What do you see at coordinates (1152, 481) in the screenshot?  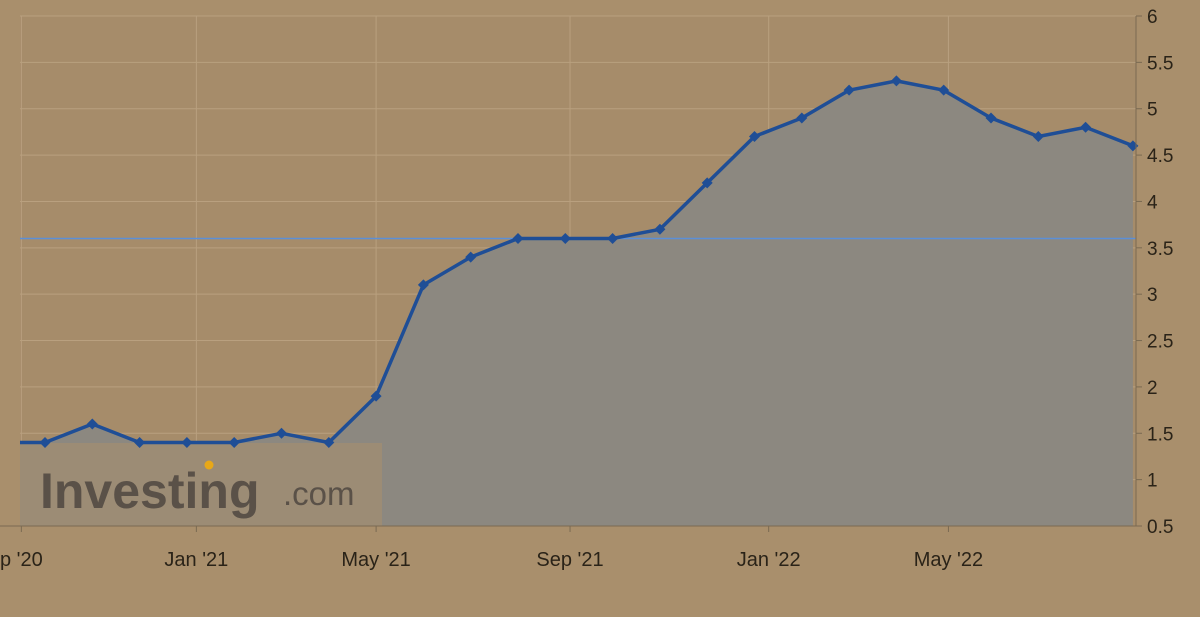 I see `y-tick-label: 1` at bounding box center [1152, 481].